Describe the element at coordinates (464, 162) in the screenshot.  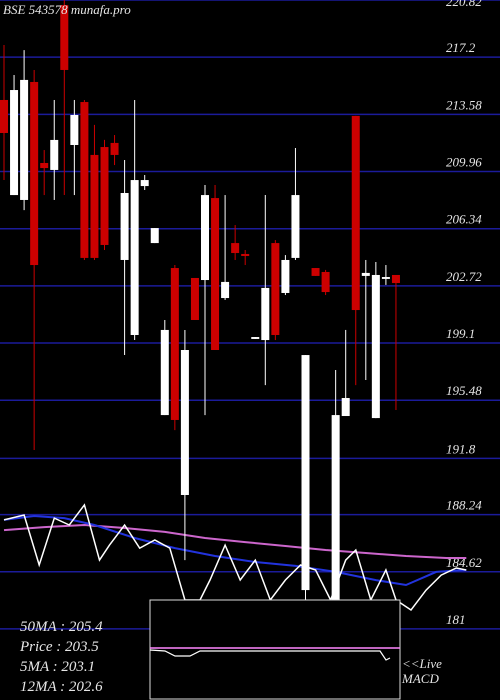
I see `y-tick-label: 209.96` at that location.